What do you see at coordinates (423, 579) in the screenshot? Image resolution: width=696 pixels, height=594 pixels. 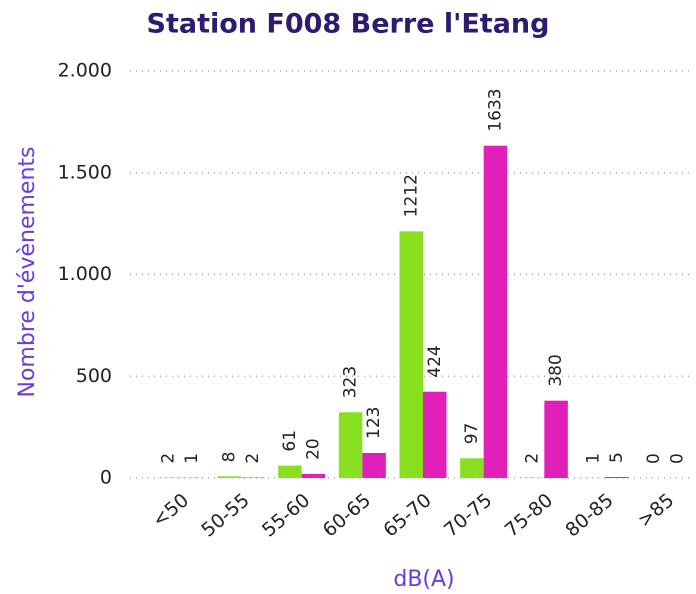 I see `x-axis-label: dB(A)` at bounding box center [423, 579].